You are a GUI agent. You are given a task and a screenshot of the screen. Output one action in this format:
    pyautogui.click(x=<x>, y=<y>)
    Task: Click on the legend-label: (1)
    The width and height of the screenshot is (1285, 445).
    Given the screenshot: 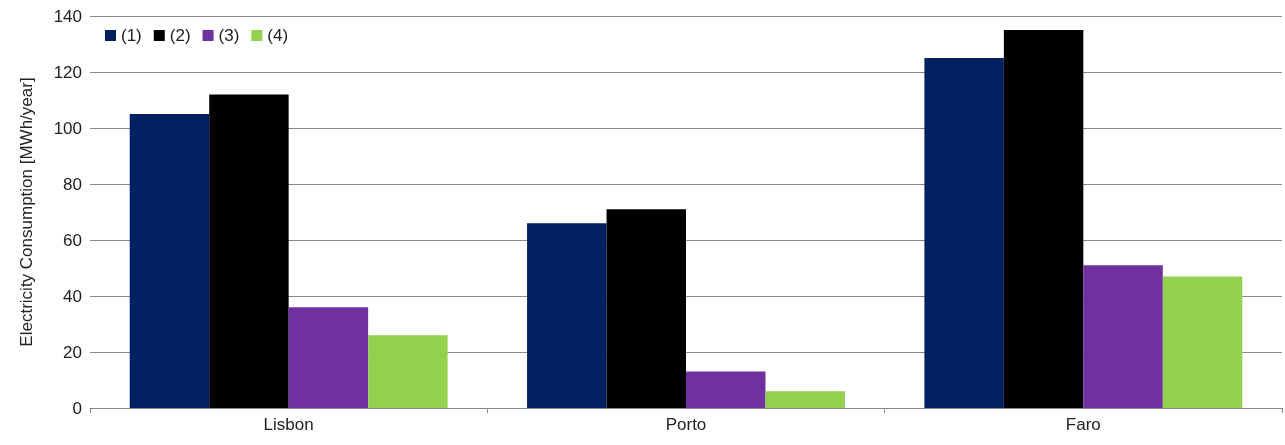 What is the action you would take?
    pyautogui.click(x=131, y=35)
    